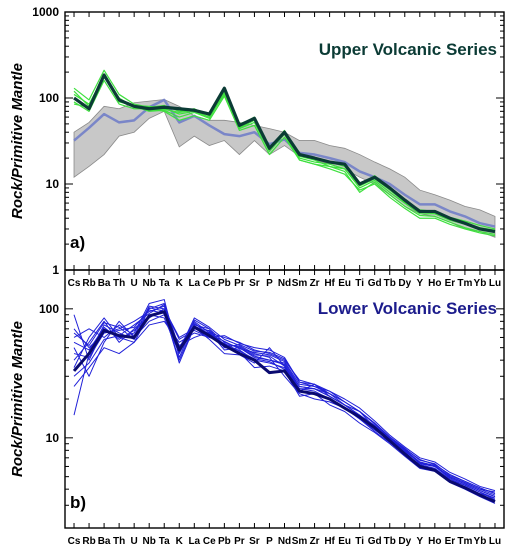 This screenshot has height=550, width=522. I want to click on series-title: Upper Volcanic Series, so click(408, 49).